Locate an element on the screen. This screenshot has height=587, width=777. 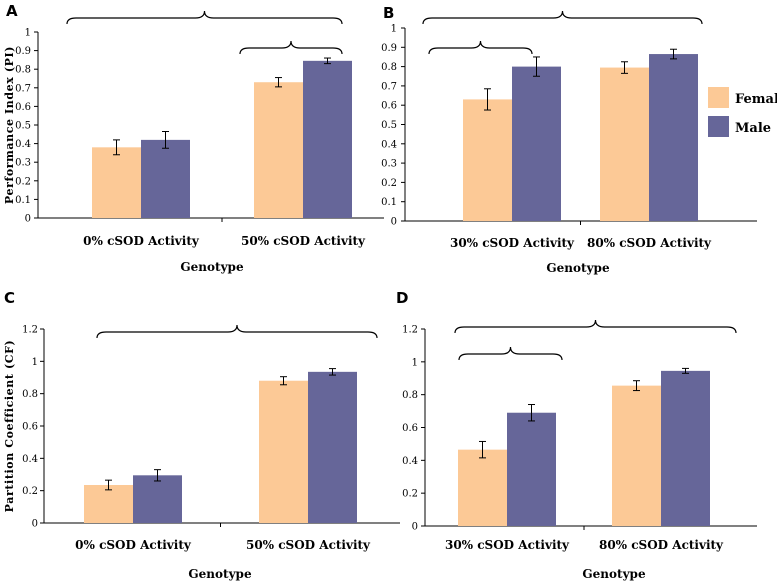
panel-d-ytick-label: 0.8 is located at coordinates (410, 395).